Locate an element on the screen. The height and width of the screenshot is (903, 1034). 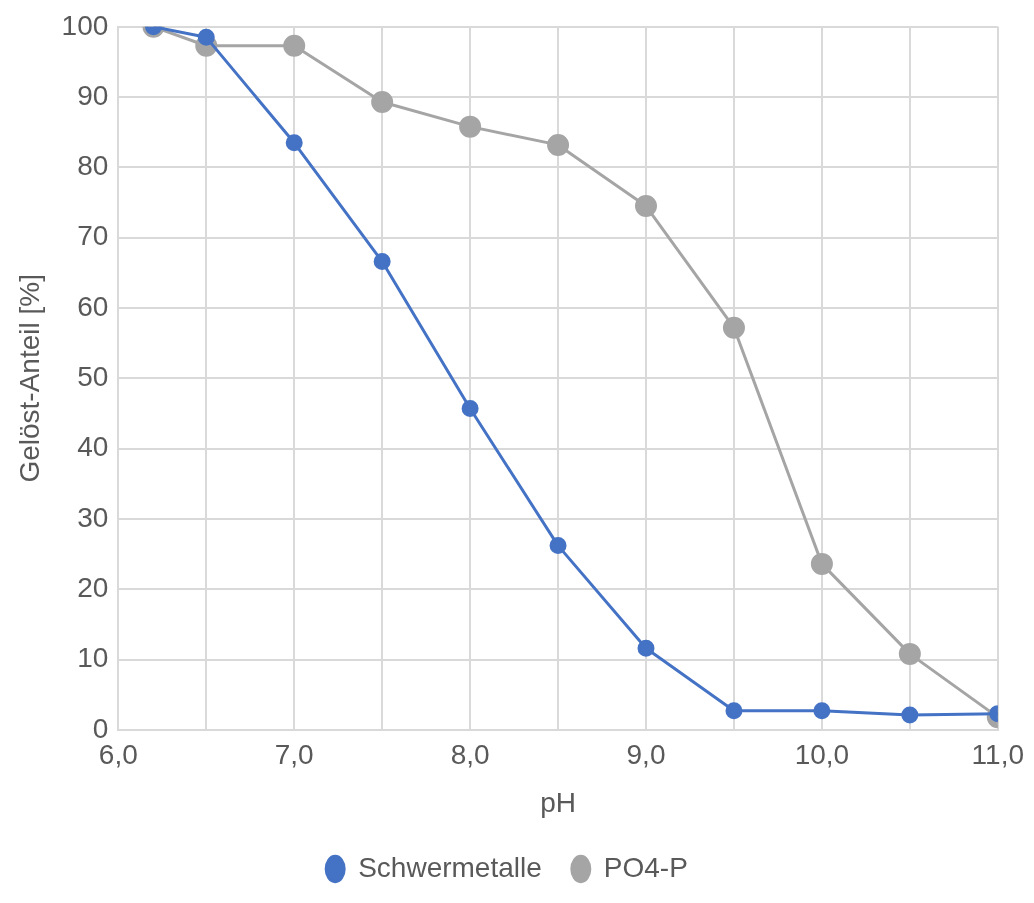
y-tick-label: 40 is located at coordinates (93, 447).